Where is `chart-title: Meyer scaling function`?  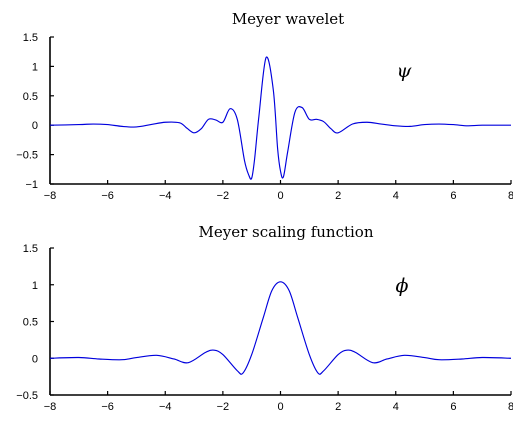
chart-title: Meyer scaling function is located at coordinates (286, 232).